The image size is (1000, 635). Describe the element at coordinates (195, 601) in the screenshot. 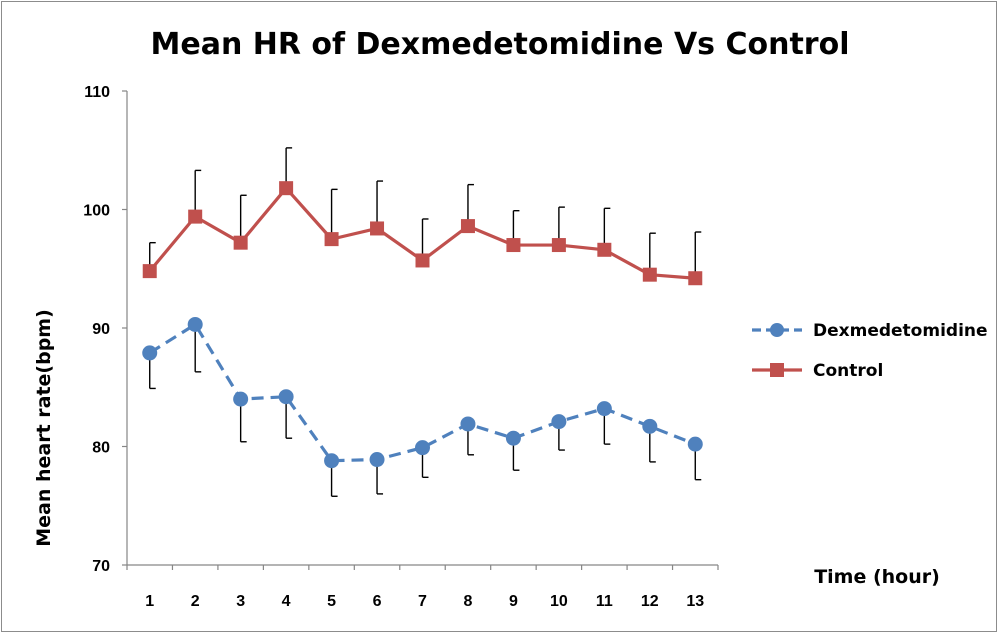

I see `x-tick-label: 2` at that location.